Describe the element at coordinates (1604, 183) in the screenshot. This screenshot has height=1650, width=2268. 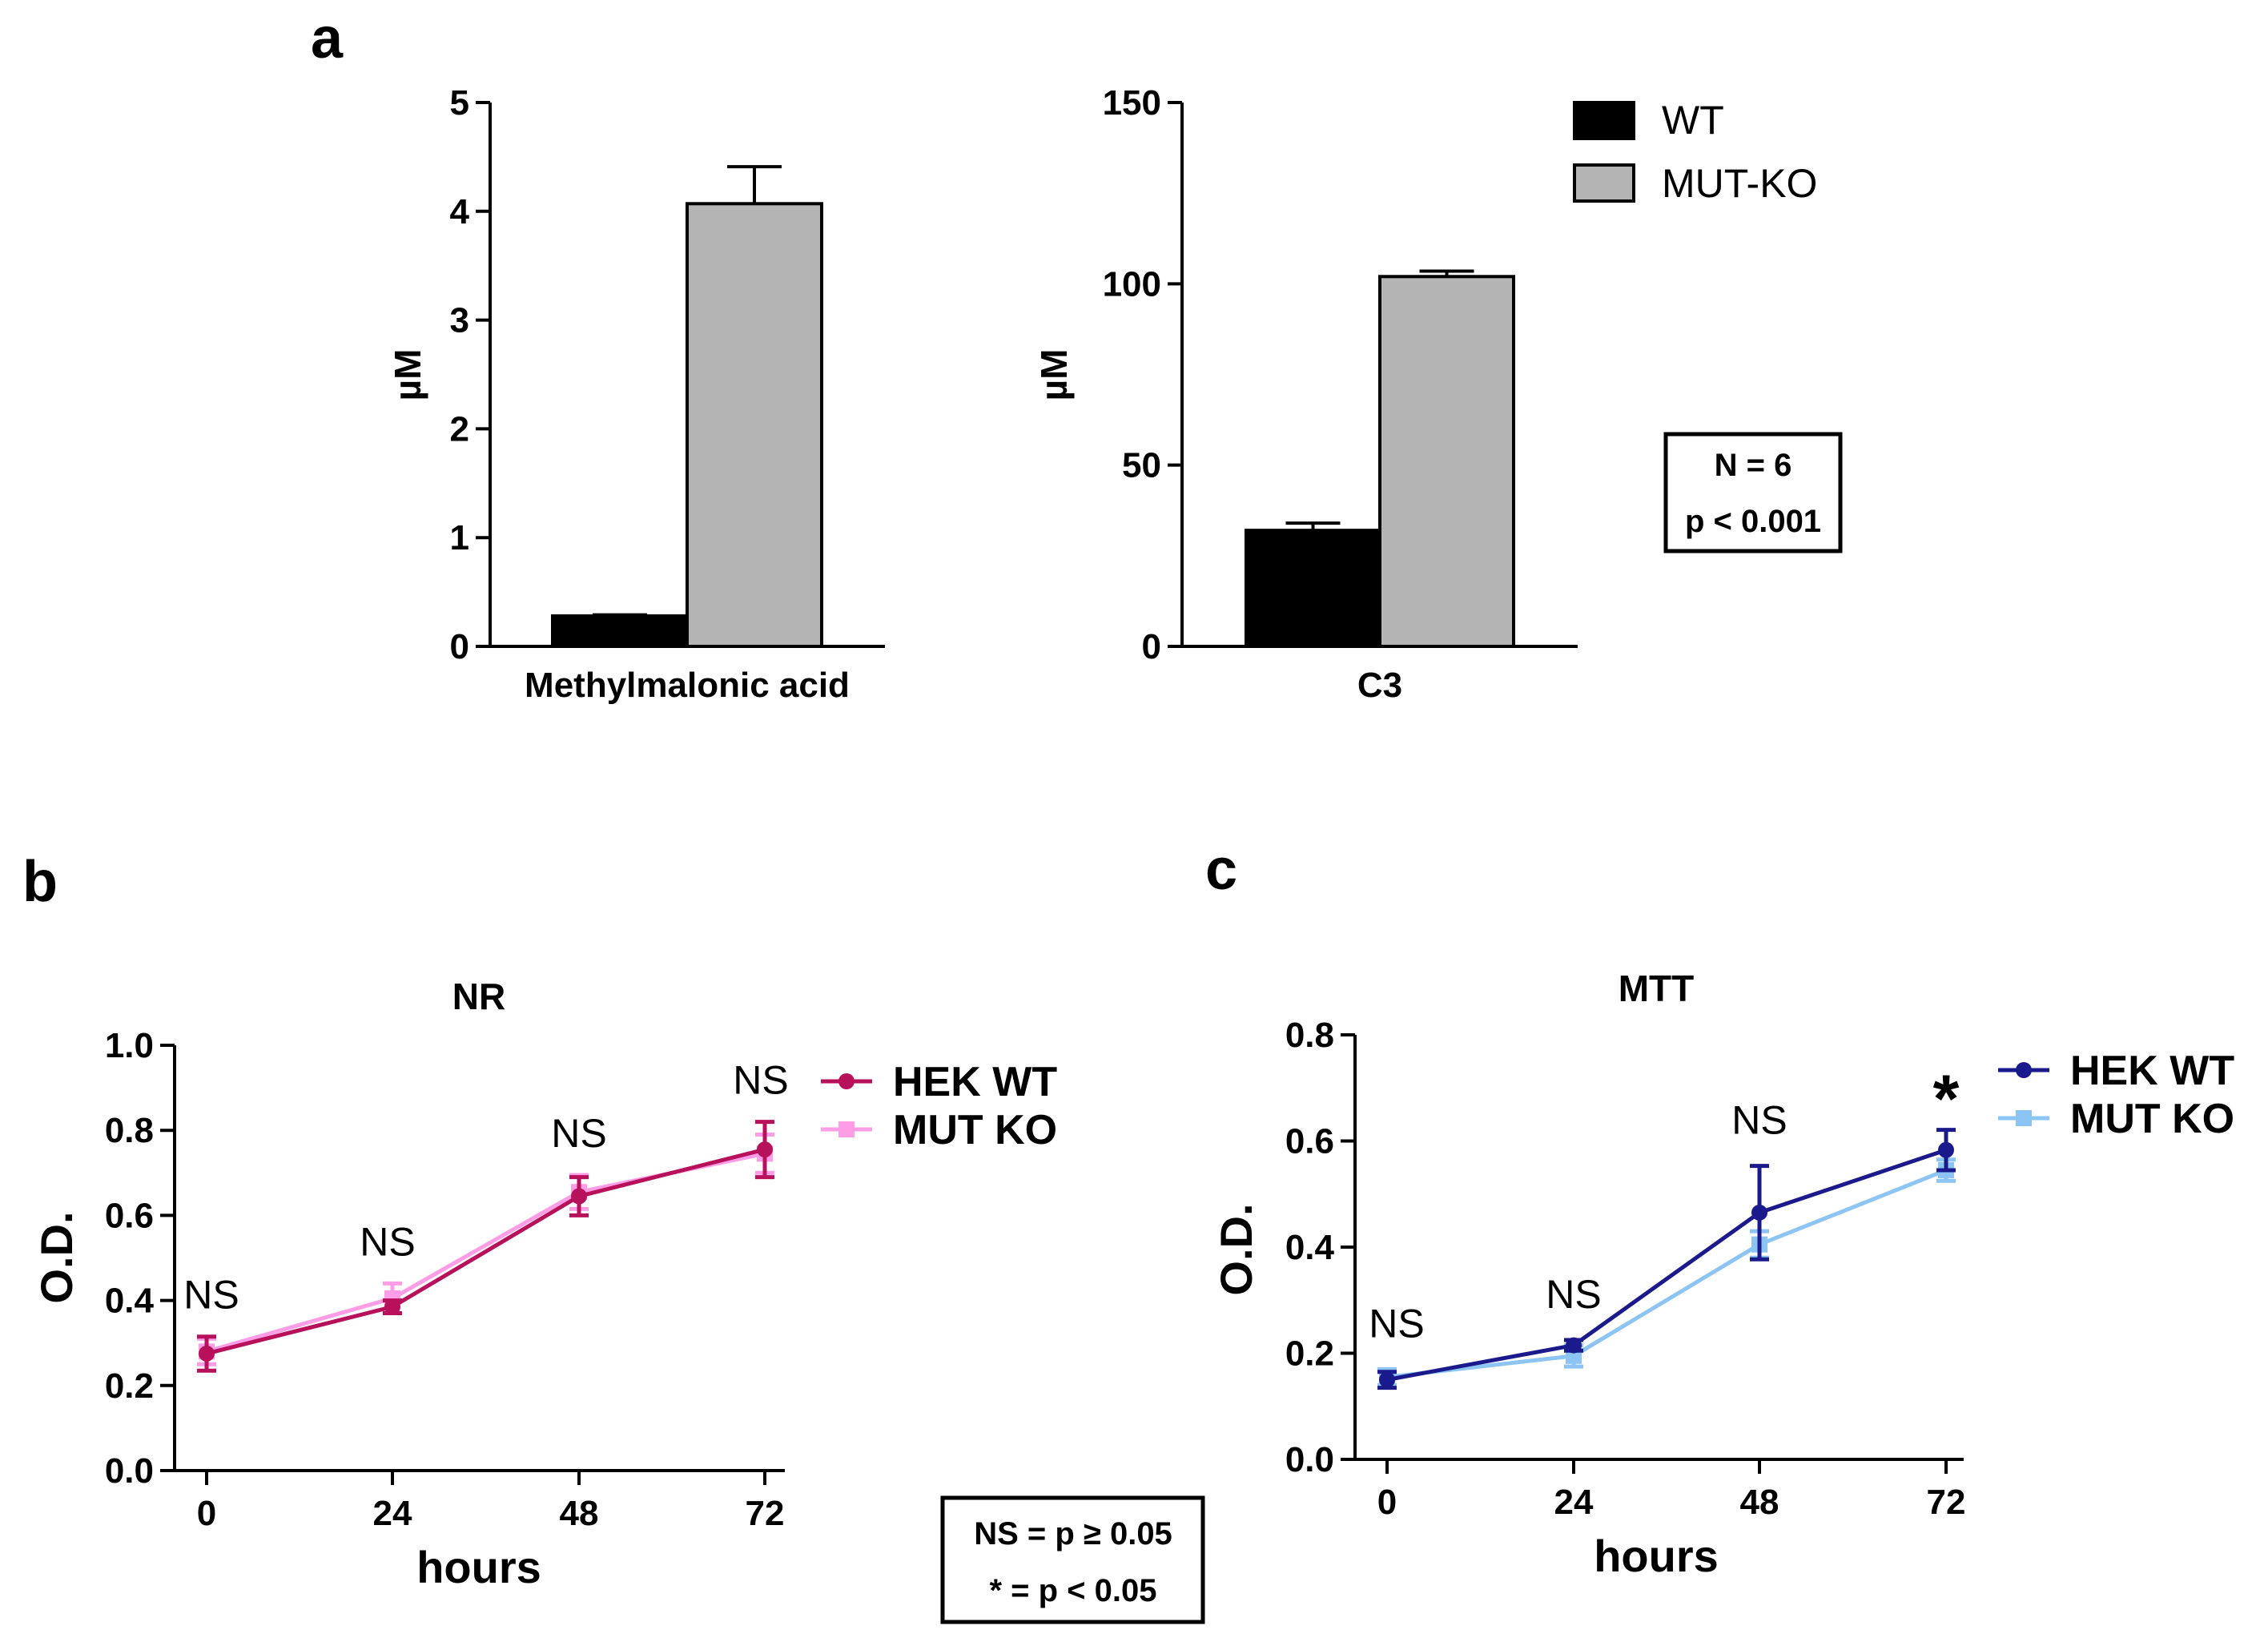
I see `legend-mutko-swatch` at that location.